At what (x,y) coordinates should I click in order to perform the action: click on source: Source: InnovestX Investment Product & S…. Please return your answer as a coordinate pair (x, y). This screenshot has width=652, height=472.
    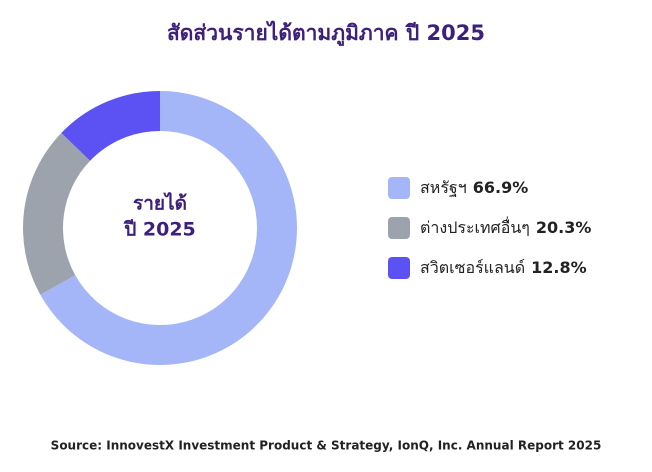
    Looking at the image, I should click on (326, 446).